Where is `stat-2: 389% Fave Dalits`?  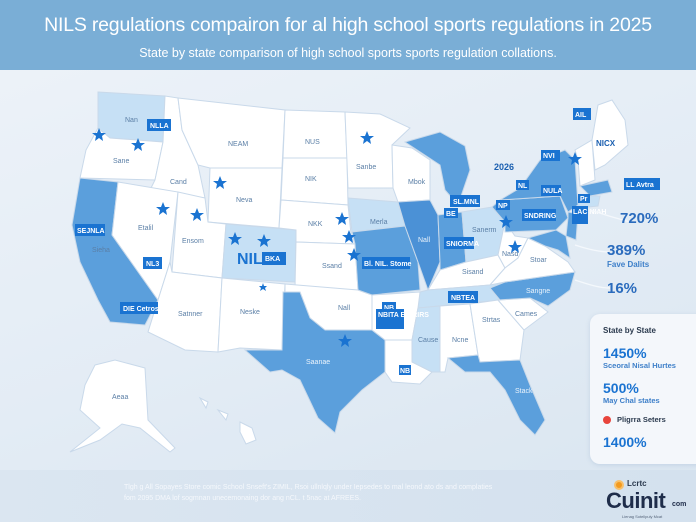
stat-2: 389% Fave Dalits is located at coordinates (628, 255).